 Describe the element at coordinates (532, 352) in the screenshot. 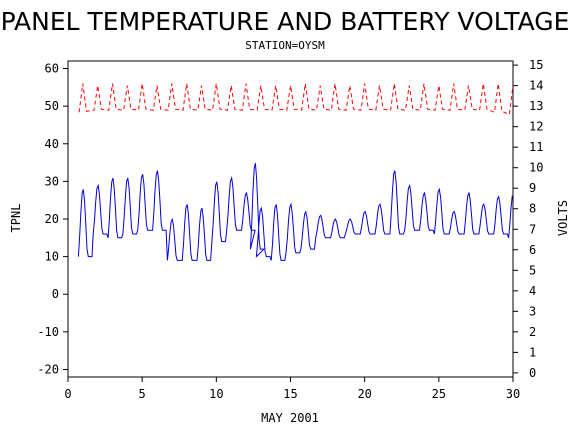

I see `y-right-tick-label: 1` at that location.